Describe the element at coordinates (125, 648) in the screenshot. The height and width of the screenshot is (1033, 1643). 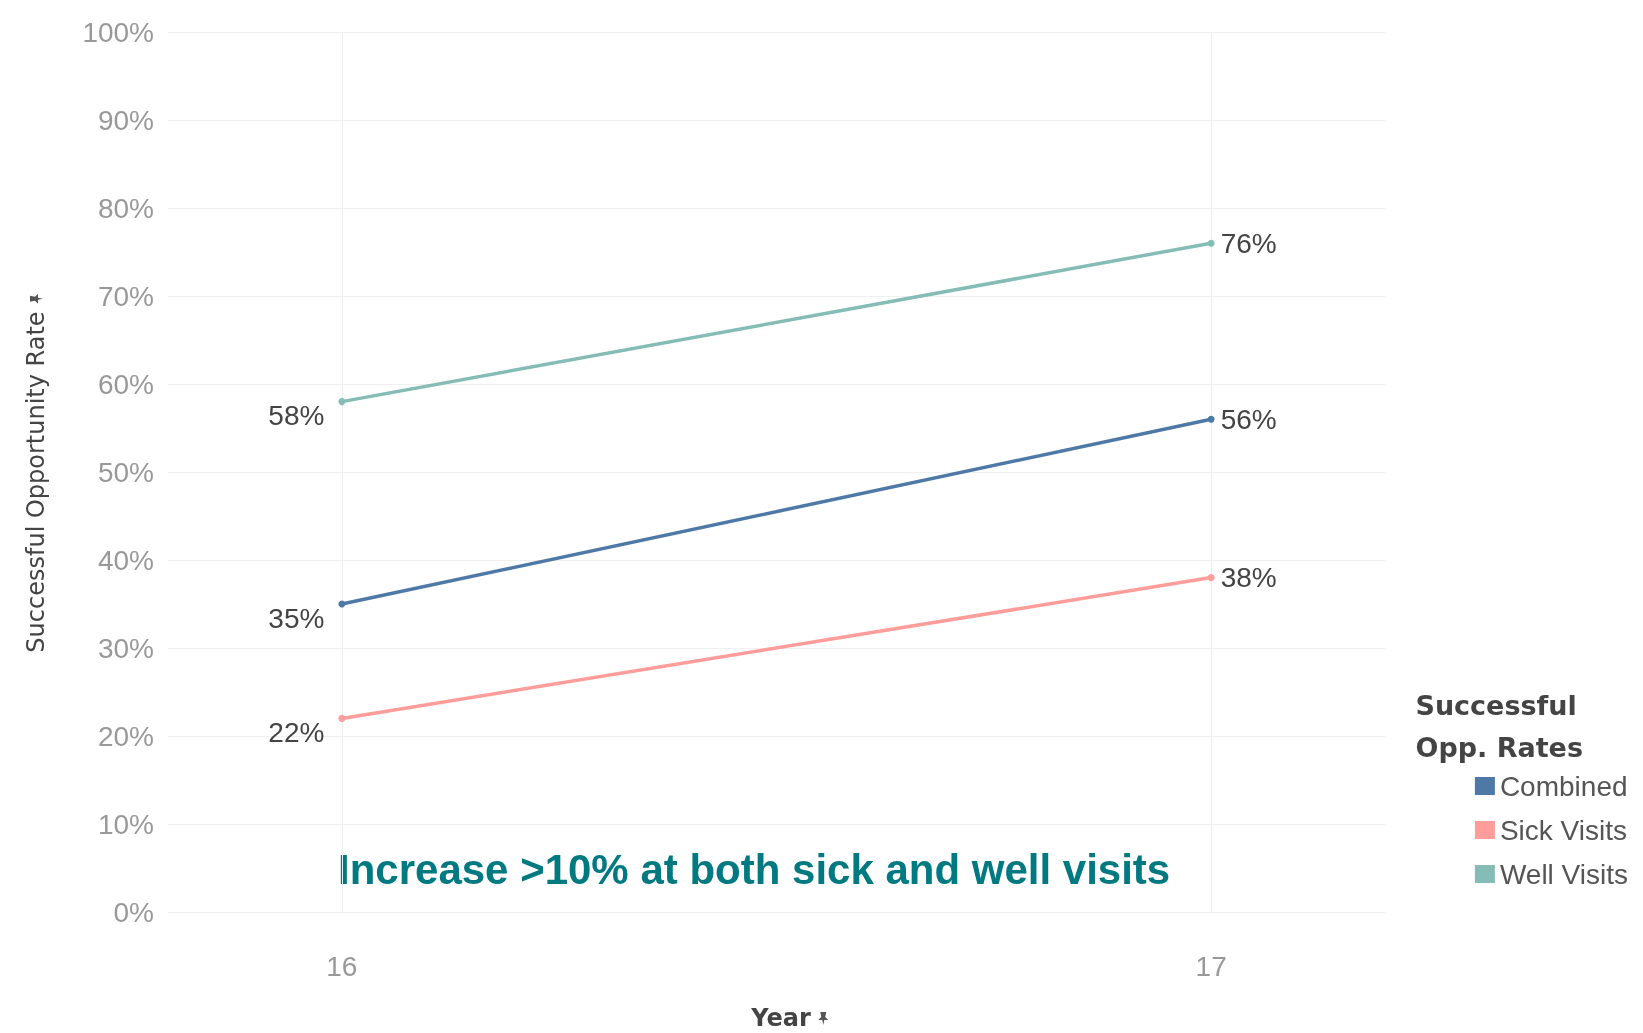
I see `y-tick-label: 30%` at that location.